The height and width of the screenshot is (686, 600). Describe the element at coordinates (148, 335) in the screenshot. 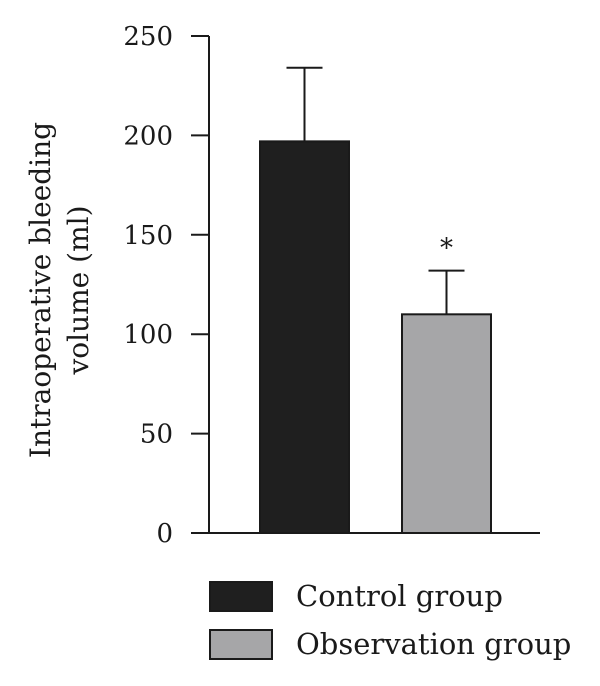

I see `y-tick-label: 100` at that location.